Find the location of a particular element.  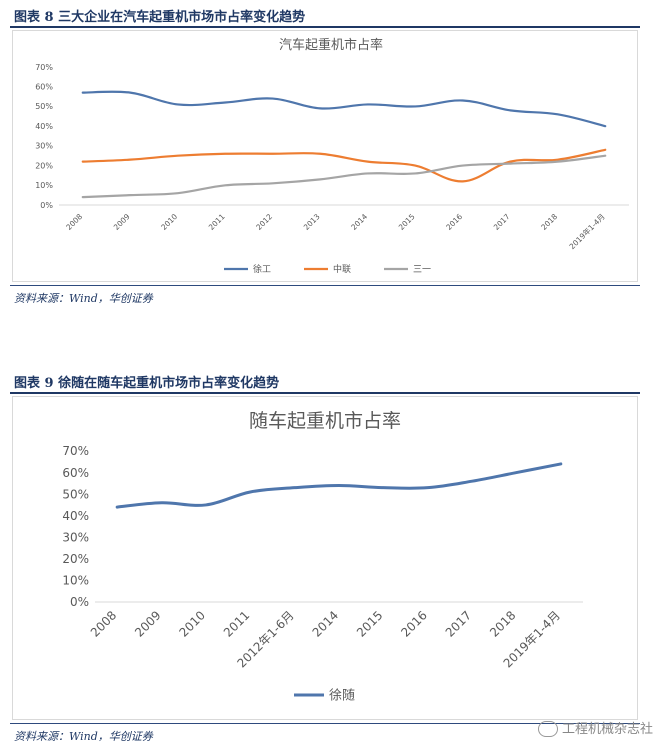

chart-1-x-tick-label: 2009 is located at coordinates (122, 222).